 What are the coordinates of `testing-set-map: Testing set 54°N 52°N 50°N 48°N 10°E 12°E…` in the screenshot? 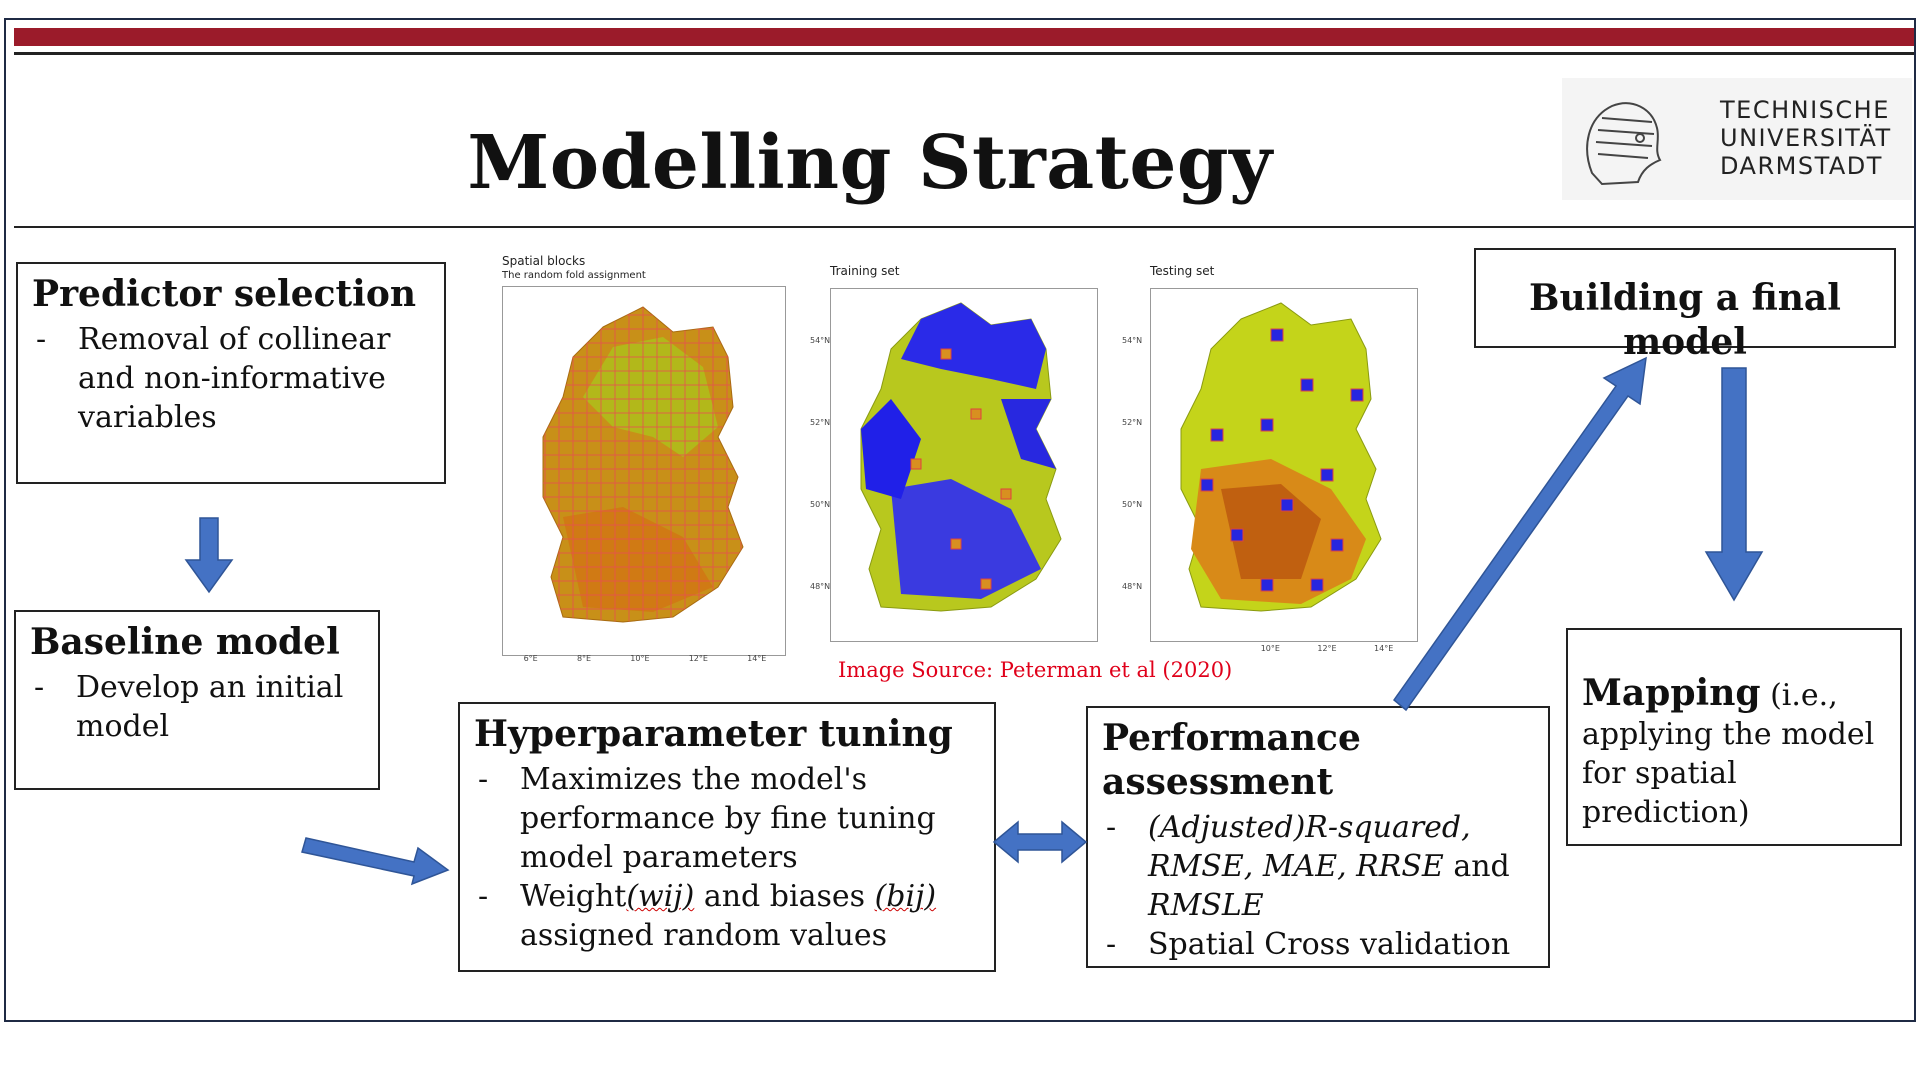 It's located at (1271, 461).